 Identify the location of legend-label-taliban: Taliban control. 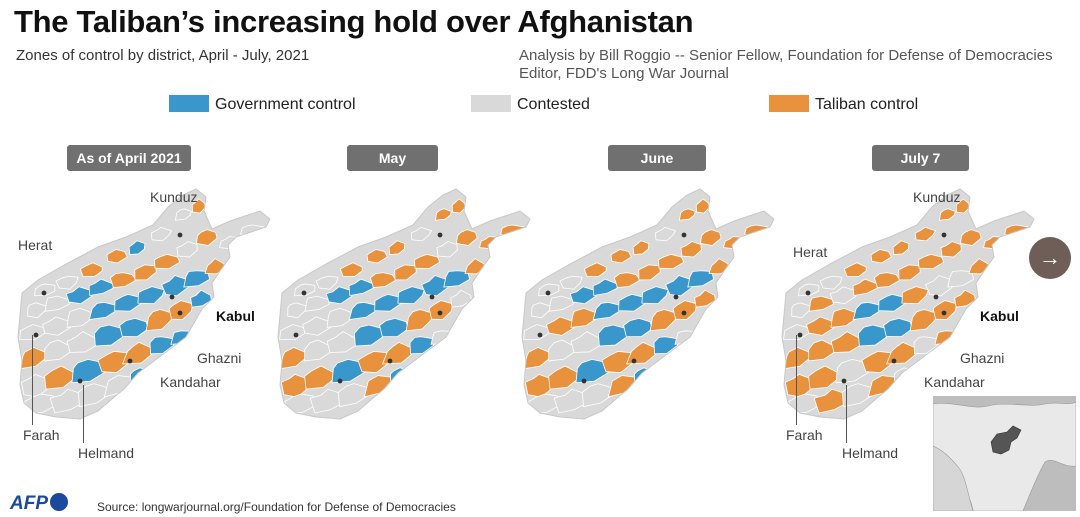
(867, 104).